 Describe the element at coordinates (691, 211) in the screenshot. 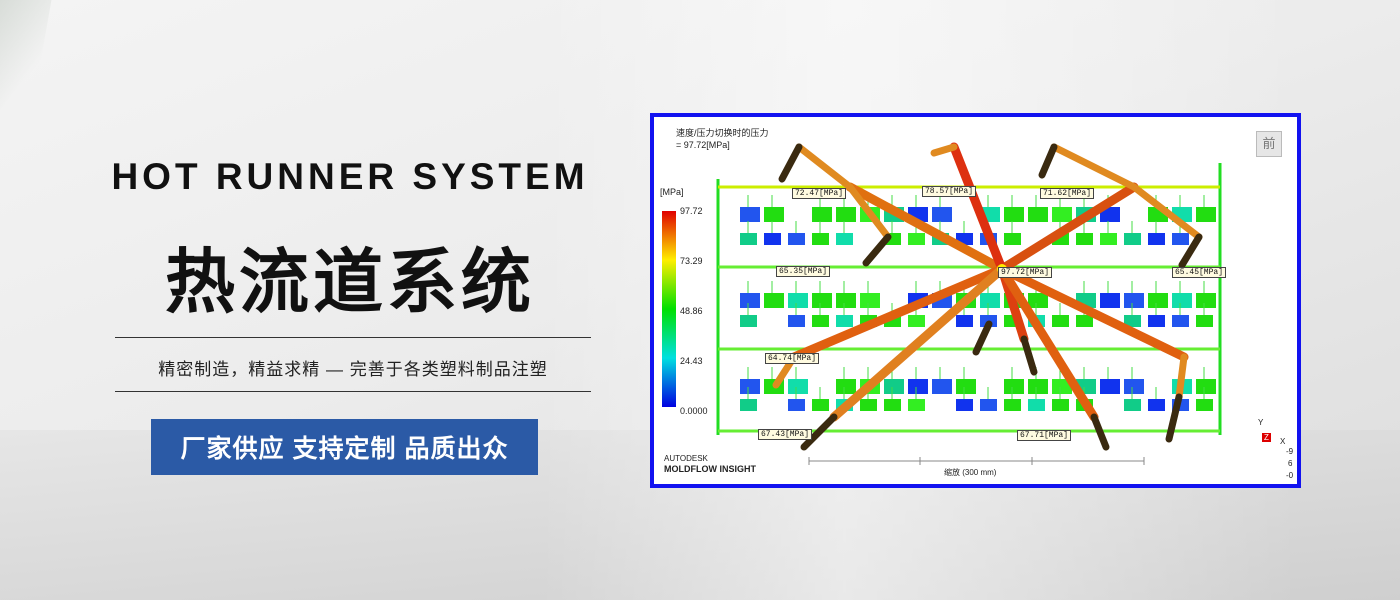

I see `legend-label: 97.72` at that location.